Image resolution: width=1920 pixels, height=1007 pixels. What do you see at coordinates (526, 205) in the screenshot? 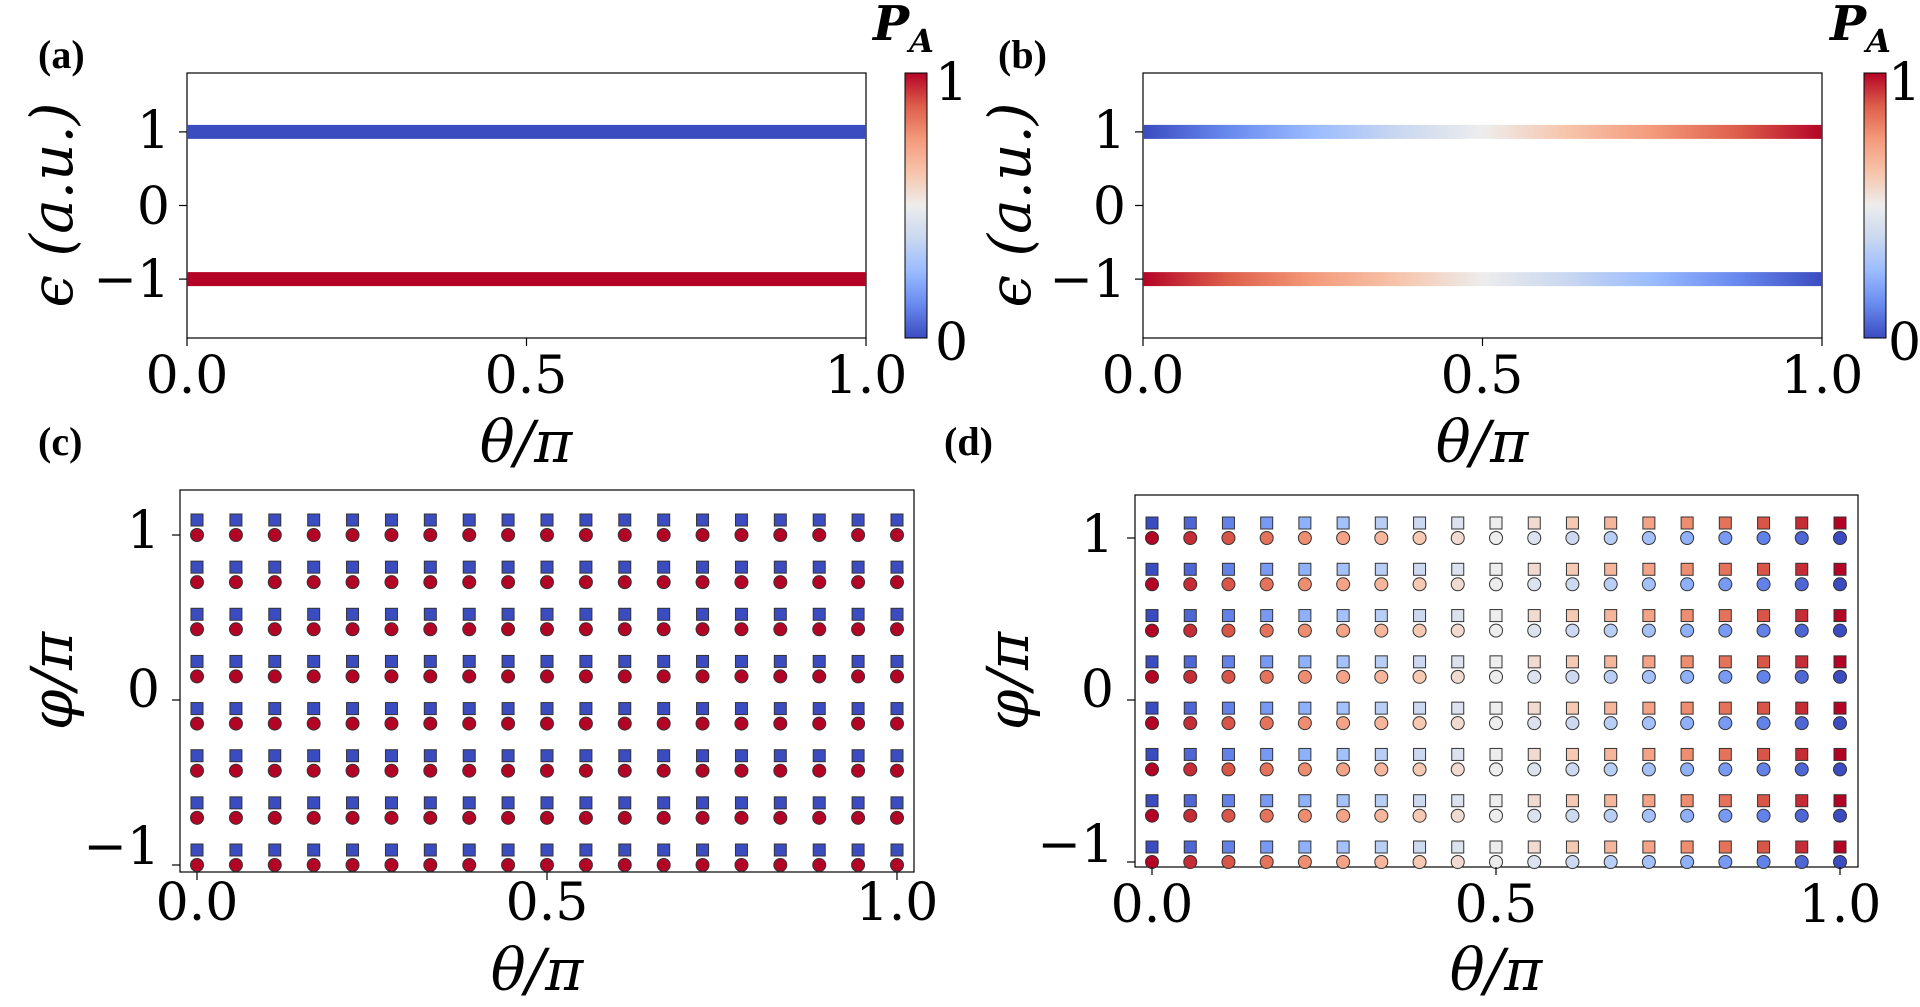
I see `plot-frame-a` at bounding box center [526, 205].